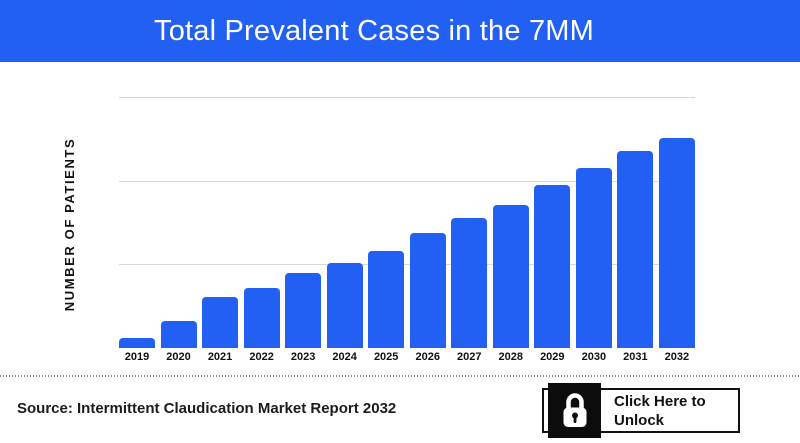  Describe the element at coordinates (469, 357) in the screenshot. I see `x-tick-label-2027: 2027` at that location.